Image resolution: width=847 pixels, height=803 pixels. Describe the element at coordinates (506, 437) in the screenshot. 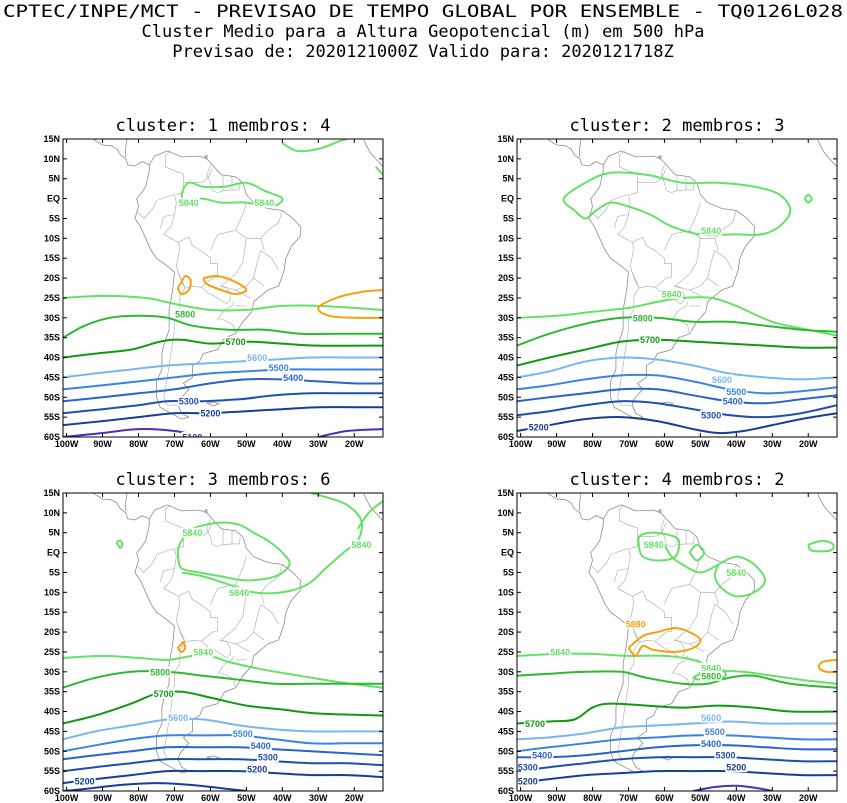

I see `latitude-label: 60S` at that location.